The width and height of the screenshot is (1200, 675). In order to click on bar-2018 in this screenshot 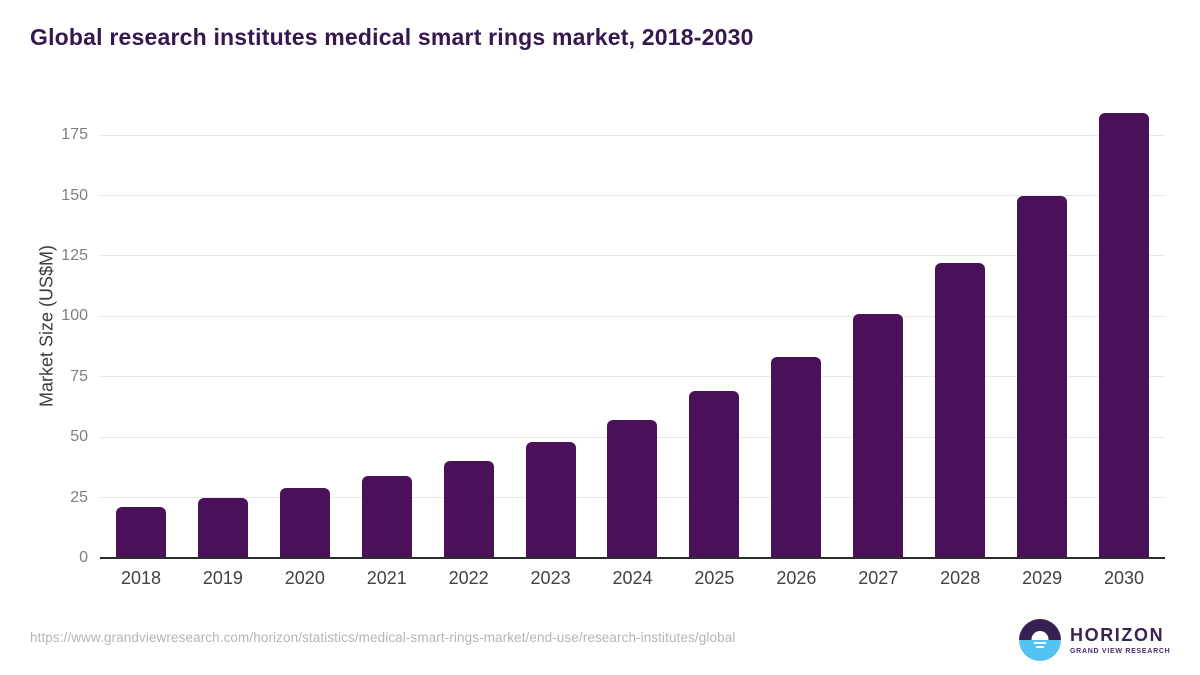, I will do `click(140, 532)`.